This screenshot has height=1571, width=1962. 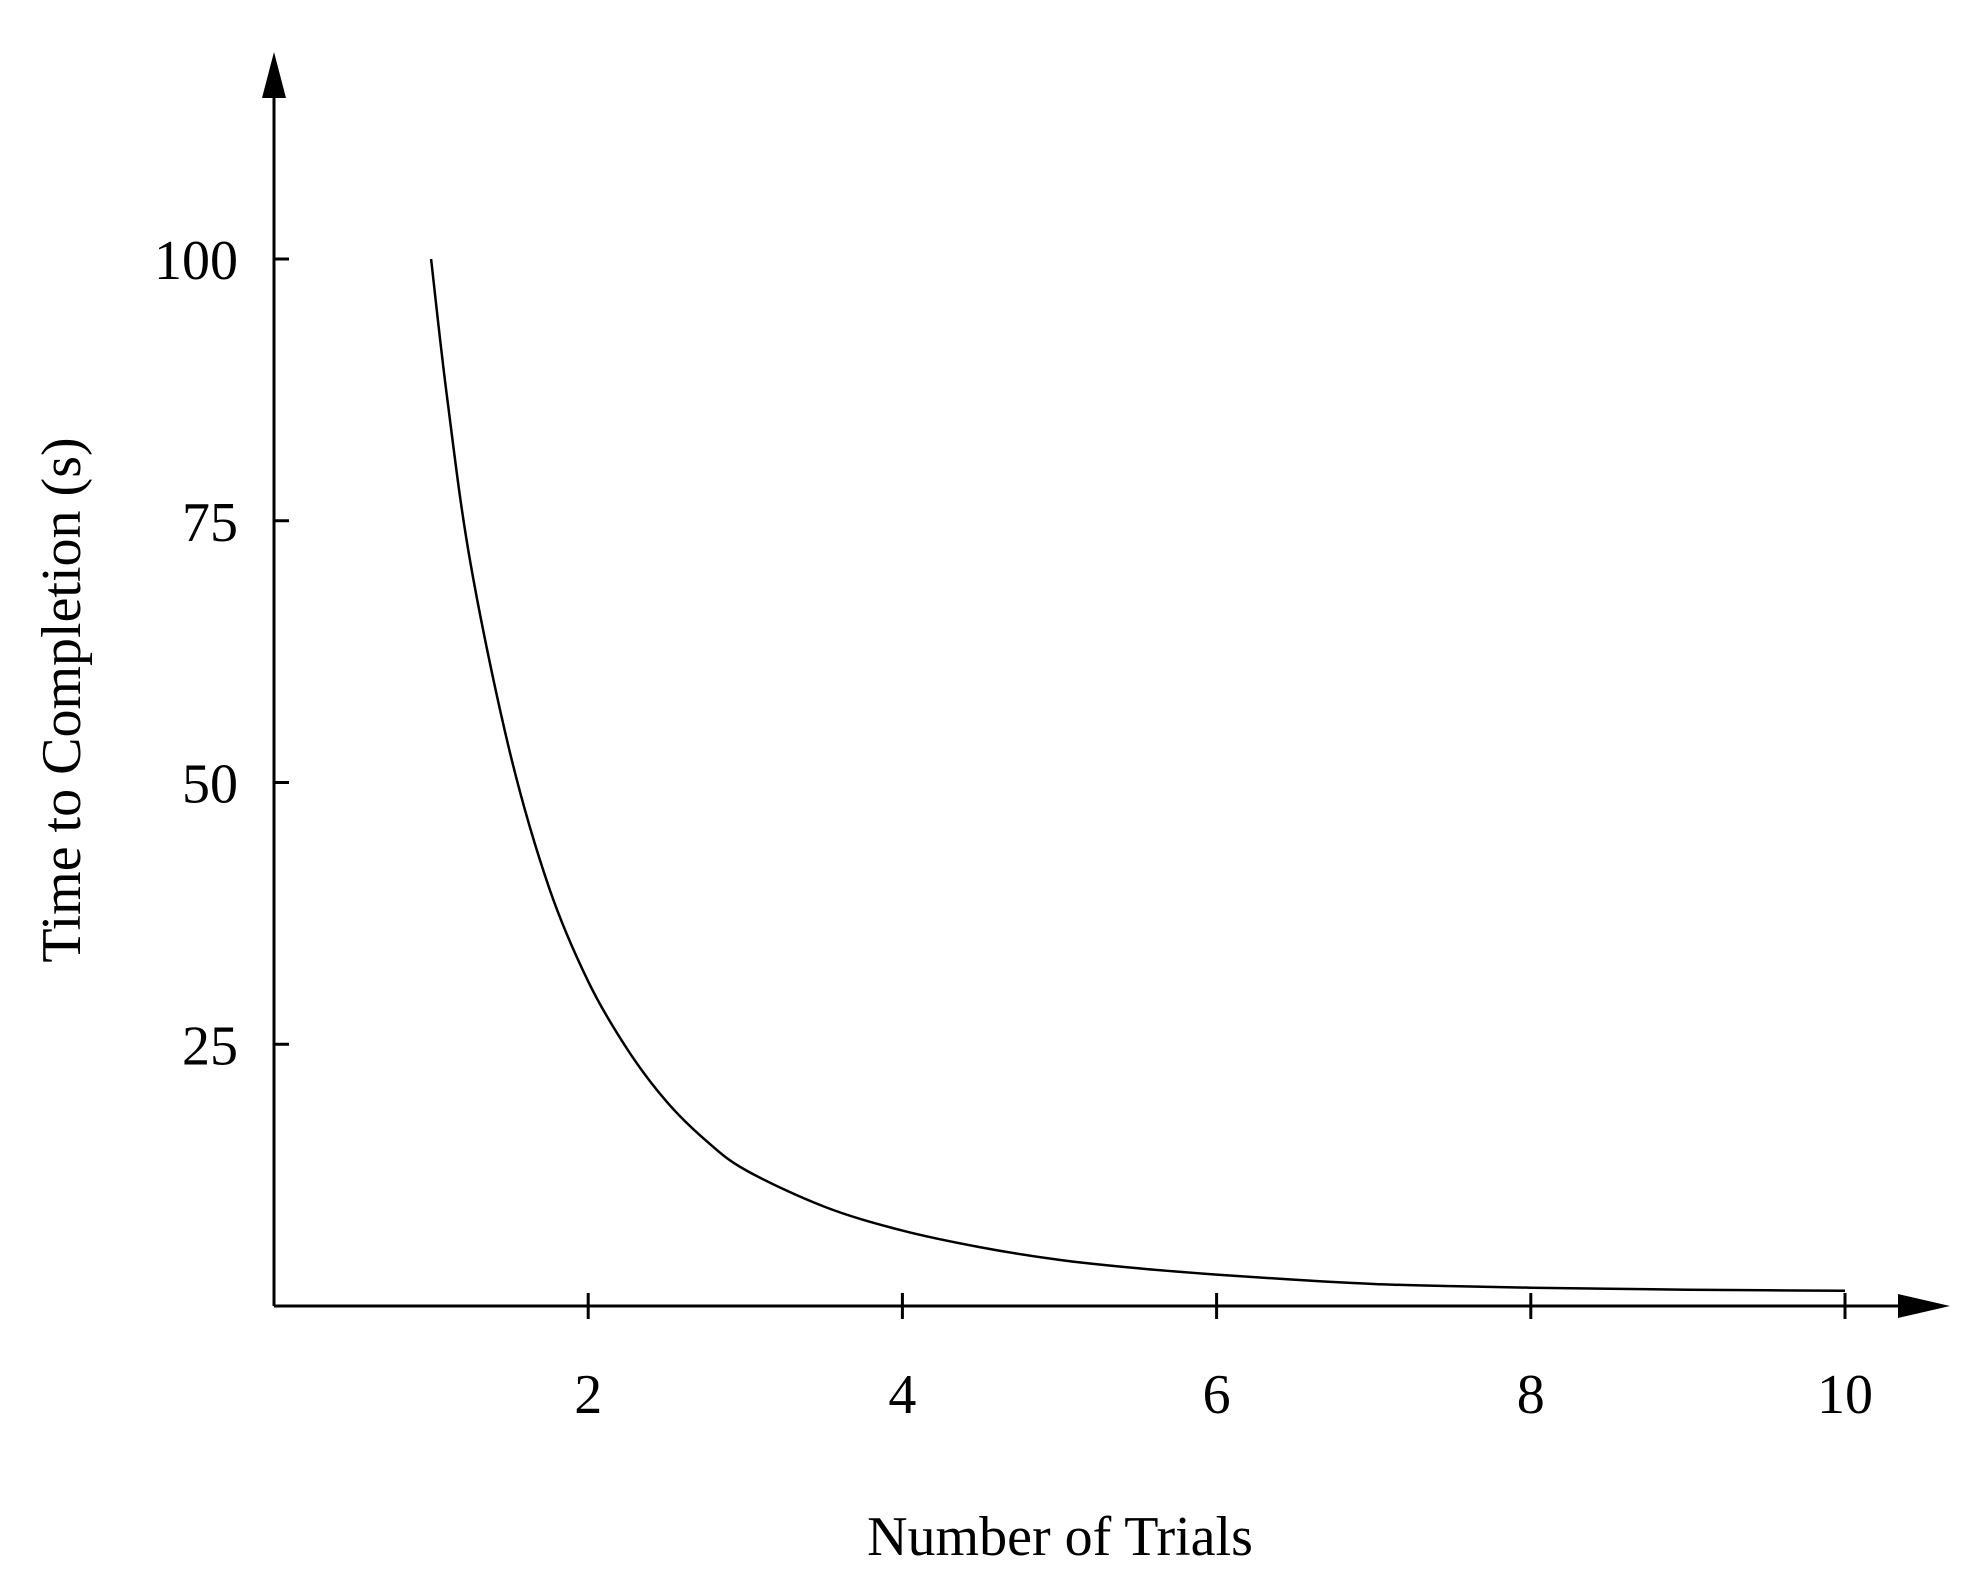 What do you see at coordinates (274, 75) in the screenshot?
I see `y-axis-arrow-icon` at bounding box center [274, 75].